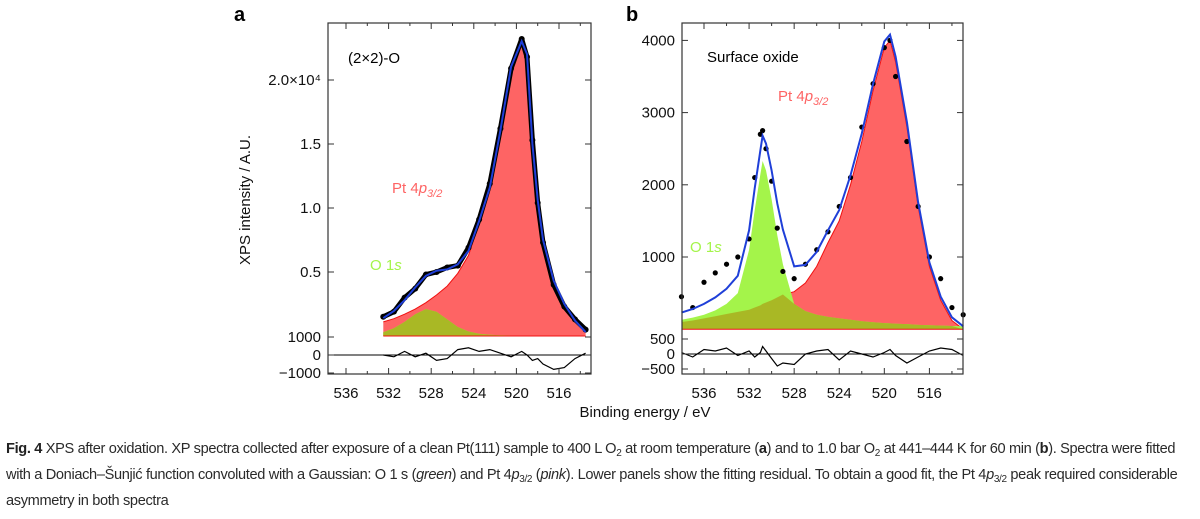  Describe the element at coordinates (481, 475) in the screenshot. I see `caption-text: ) and Pt 4` at that location.